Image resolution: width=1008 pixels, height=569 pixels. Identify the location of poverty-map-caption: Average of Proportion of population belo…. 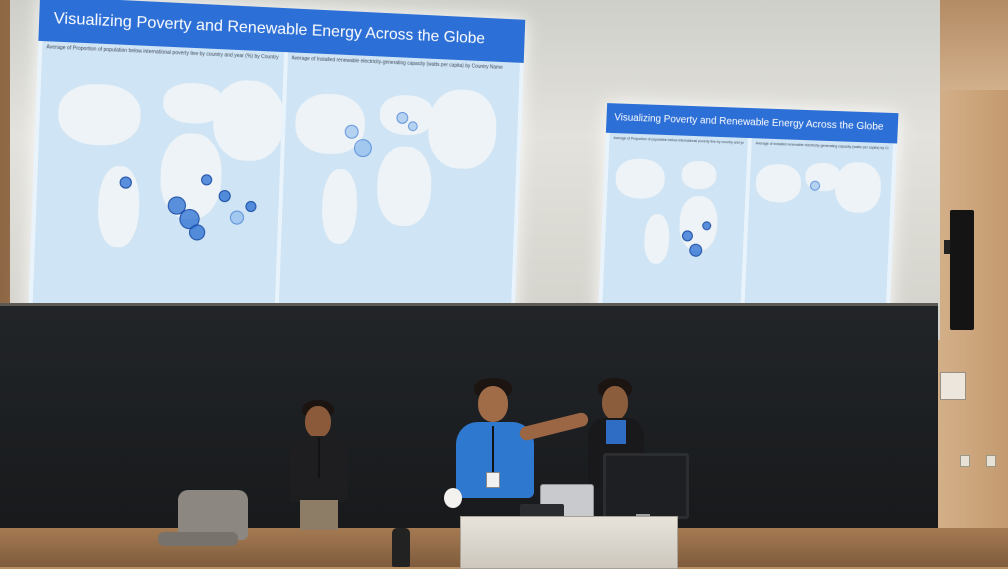
(678, 140).